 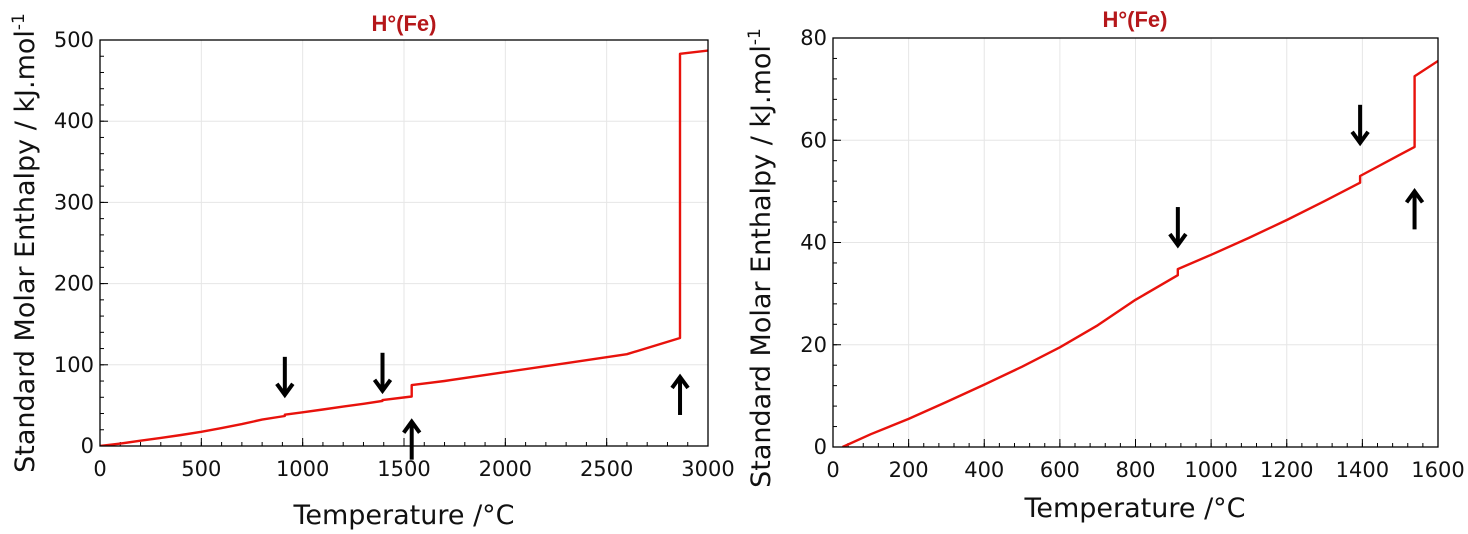 I want to click on x-tick-label: 600, so click(x=1060, y=470).